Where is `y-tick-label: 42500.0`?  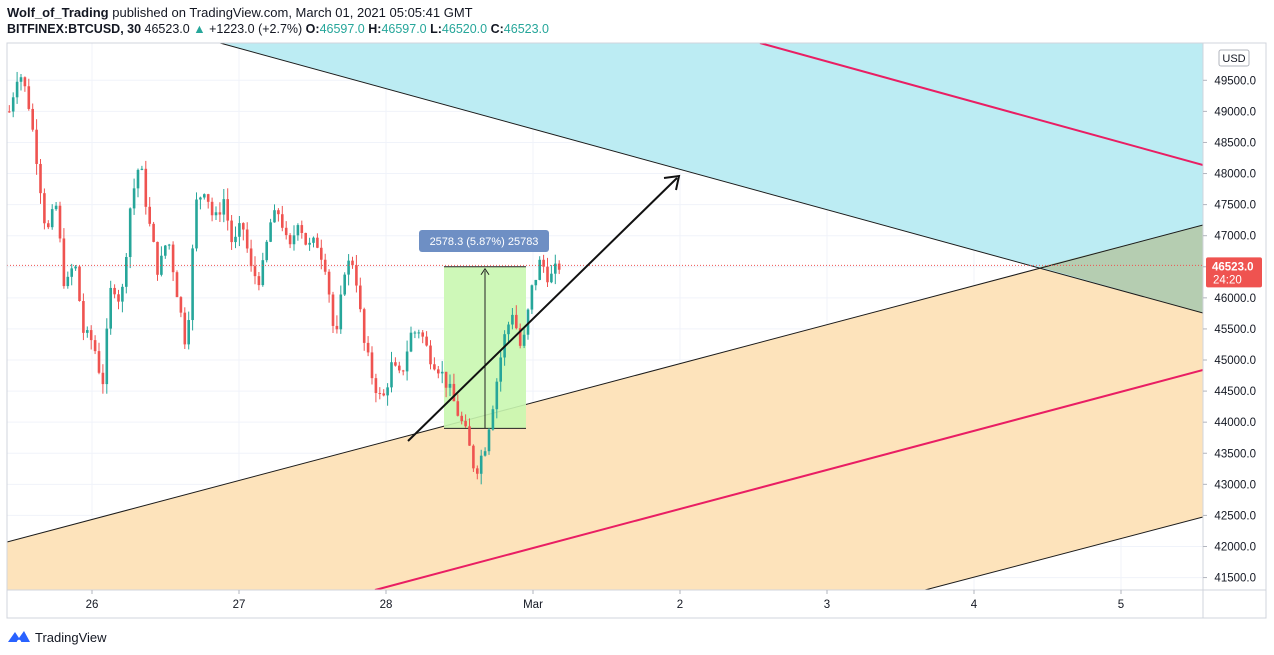 y-tick-label: 42500.0 is located at coordinates (1235, 516).